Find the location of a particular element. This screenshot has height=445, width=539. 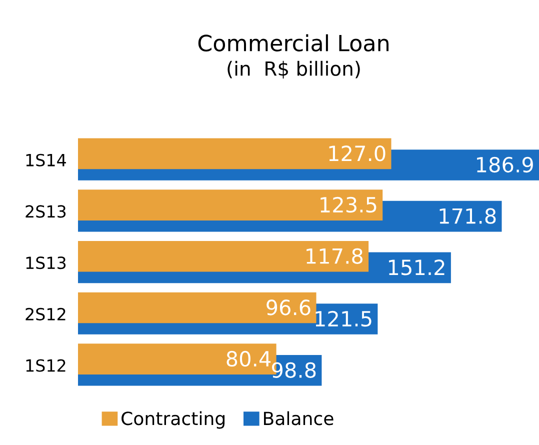

y-tick-label: 2S12 is located at coordinates (46, 314).